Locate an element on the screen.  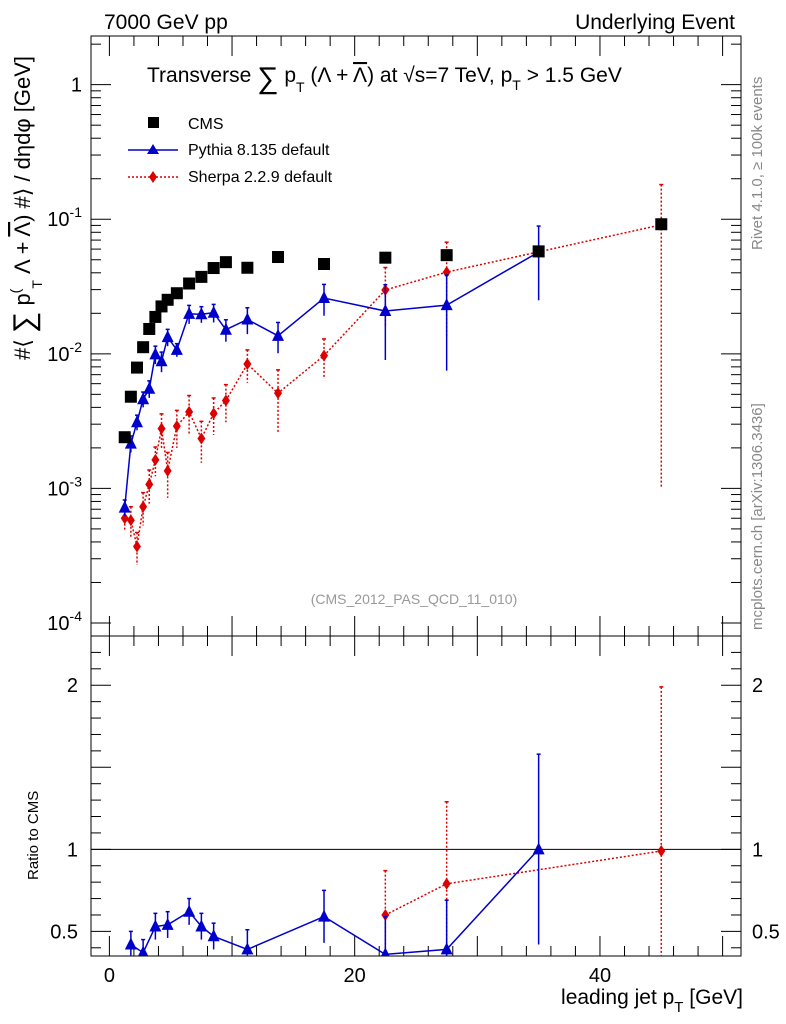
legend-pythia-label: Pythia 8.135 default is located at coordinates (259, 150).